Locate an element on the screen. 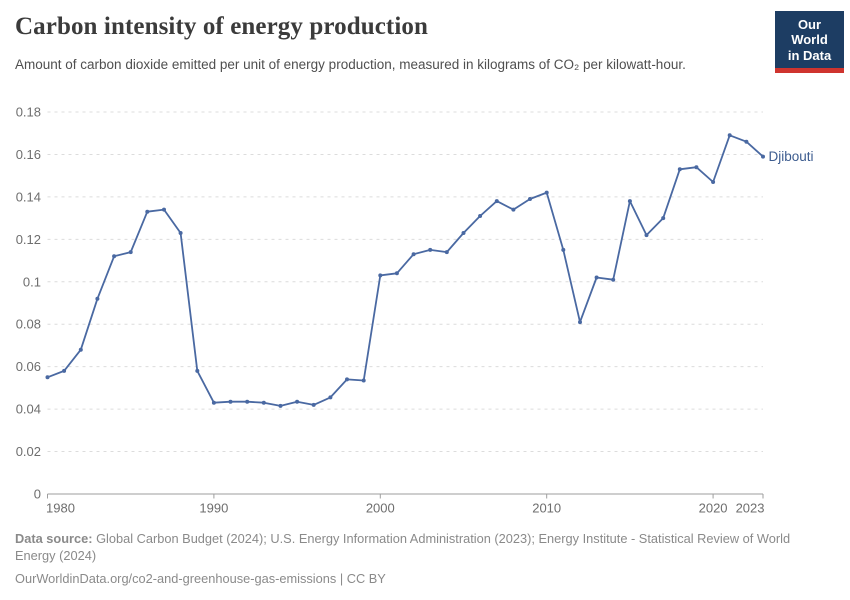 The width and height of the screenshot is (850, 600). y-tick-label: 0.06 is located at coordinates (28, 366).